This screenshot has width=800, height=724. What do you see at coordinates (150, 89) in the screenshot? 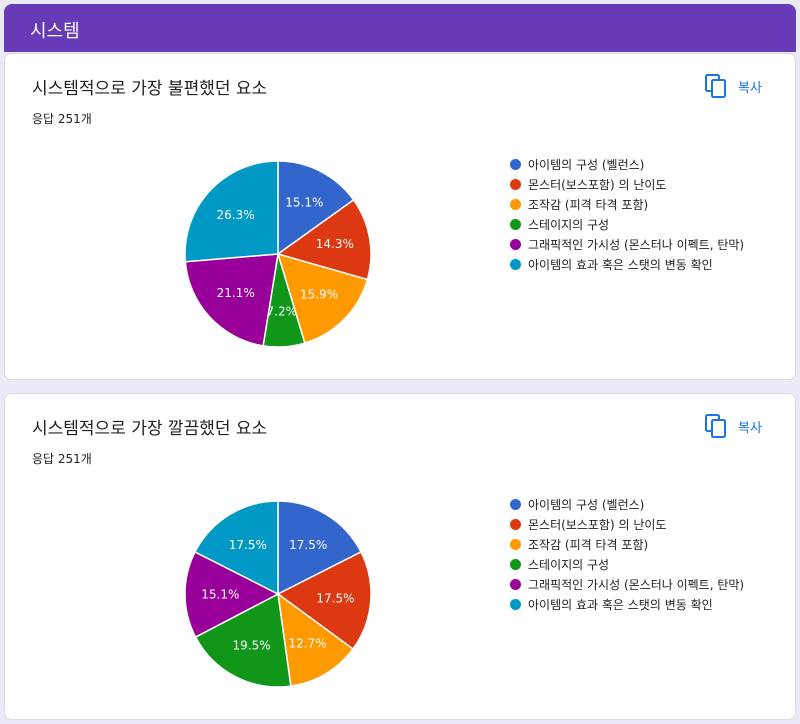
I see `question-title: 시스템적으로 가장 불편했던 요소` at bounding box center [150, 89].